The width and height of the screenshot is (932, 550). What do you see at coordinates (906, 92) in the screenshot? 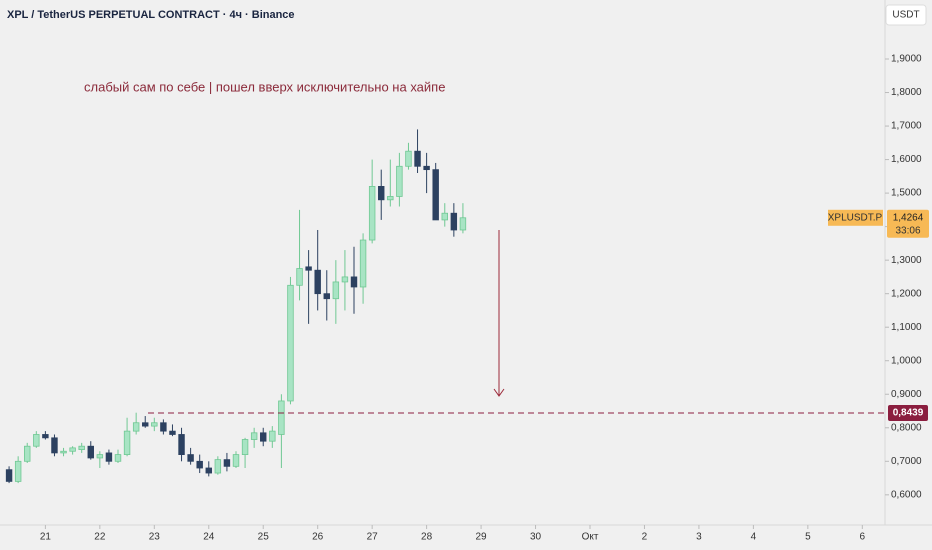
I see `y-tick-label: 1,8000` at bounding box center [906, 92].